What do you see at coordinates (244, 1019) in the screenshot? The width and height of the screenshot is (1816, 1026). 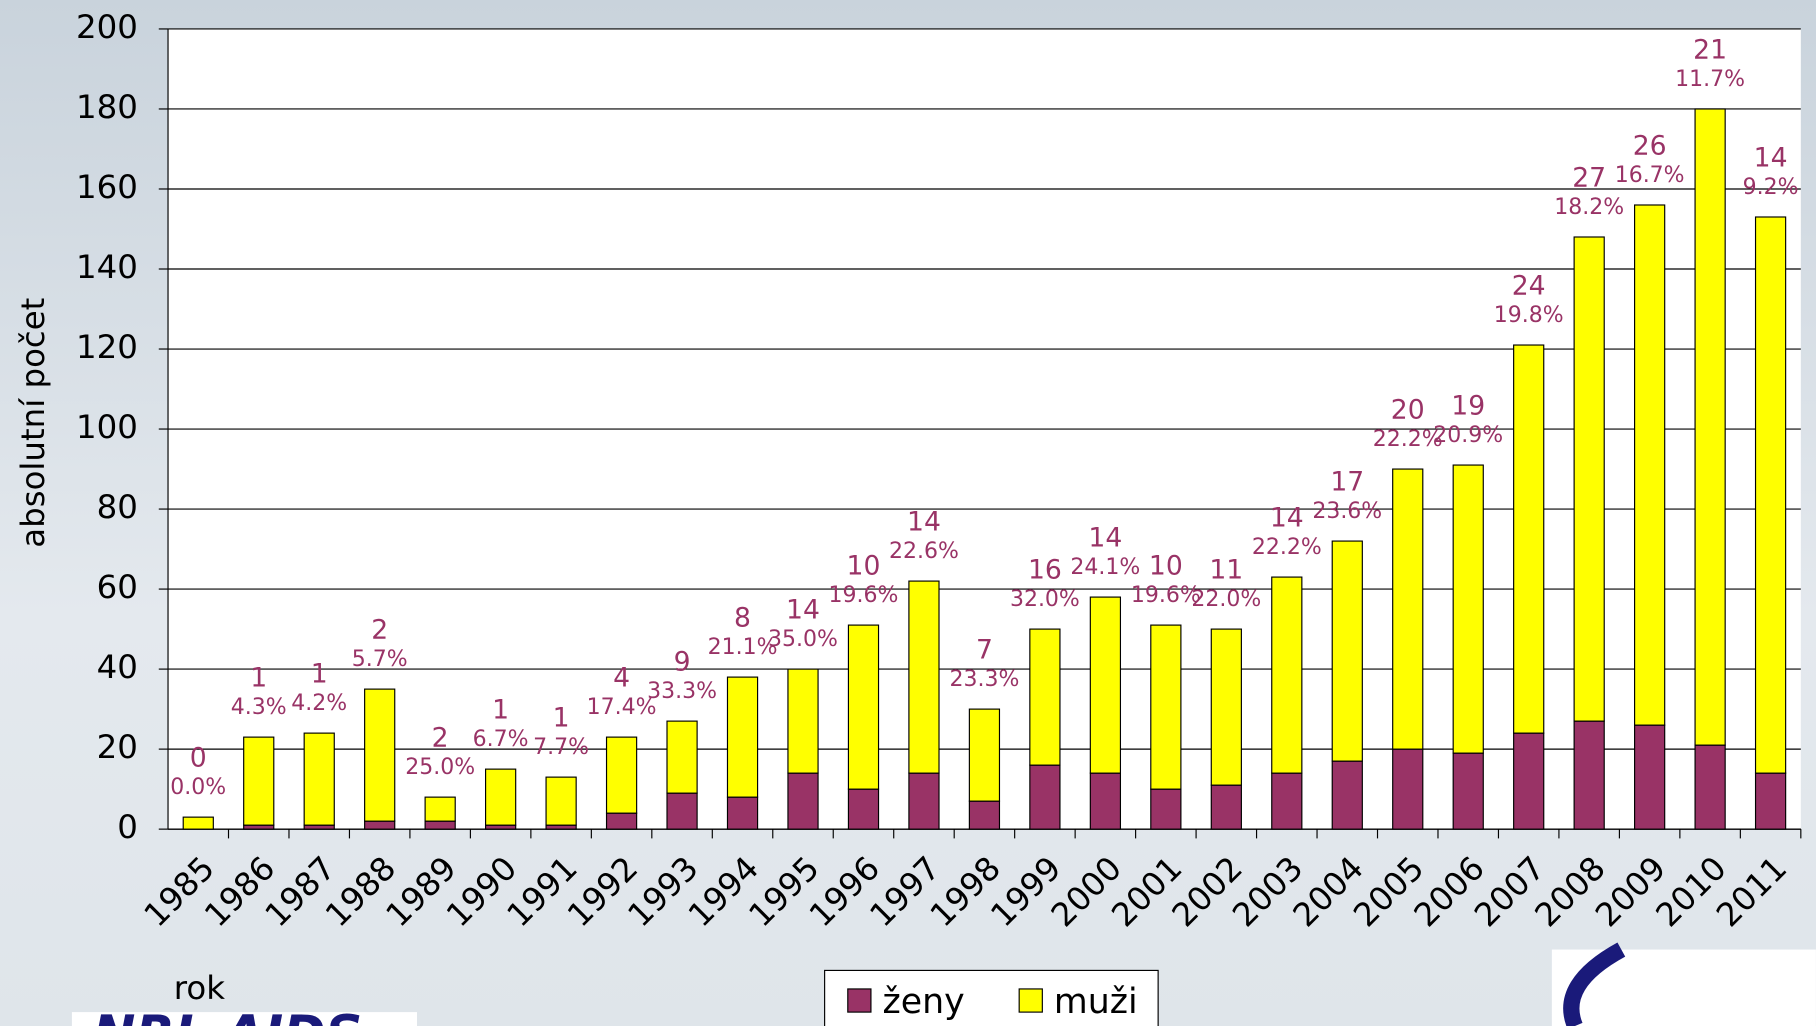 I see `logo-box` at bounding box center [244, 1019].